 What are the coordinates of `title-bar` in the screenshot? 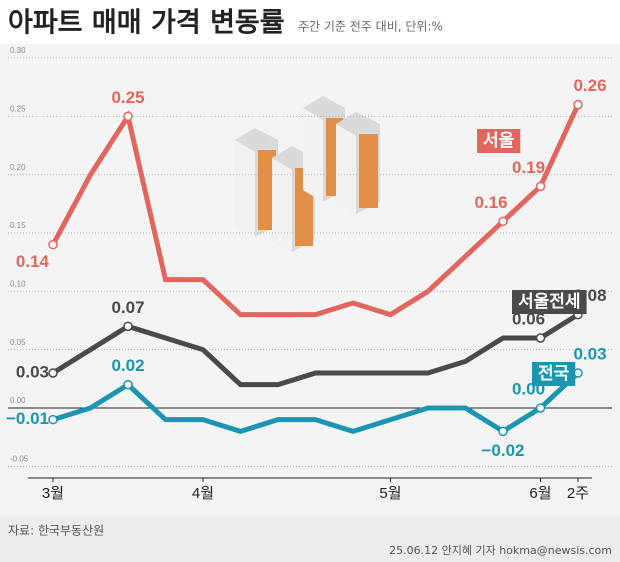 It's located at (310, 22).